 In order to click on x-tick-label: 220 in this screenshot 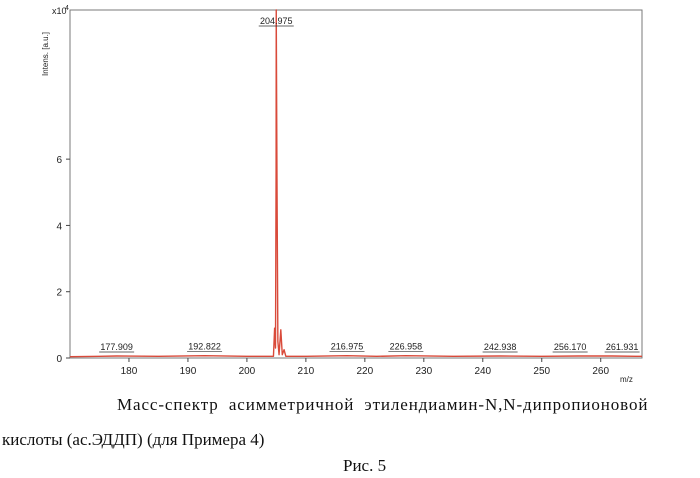, I will do `click(365, 371)`.